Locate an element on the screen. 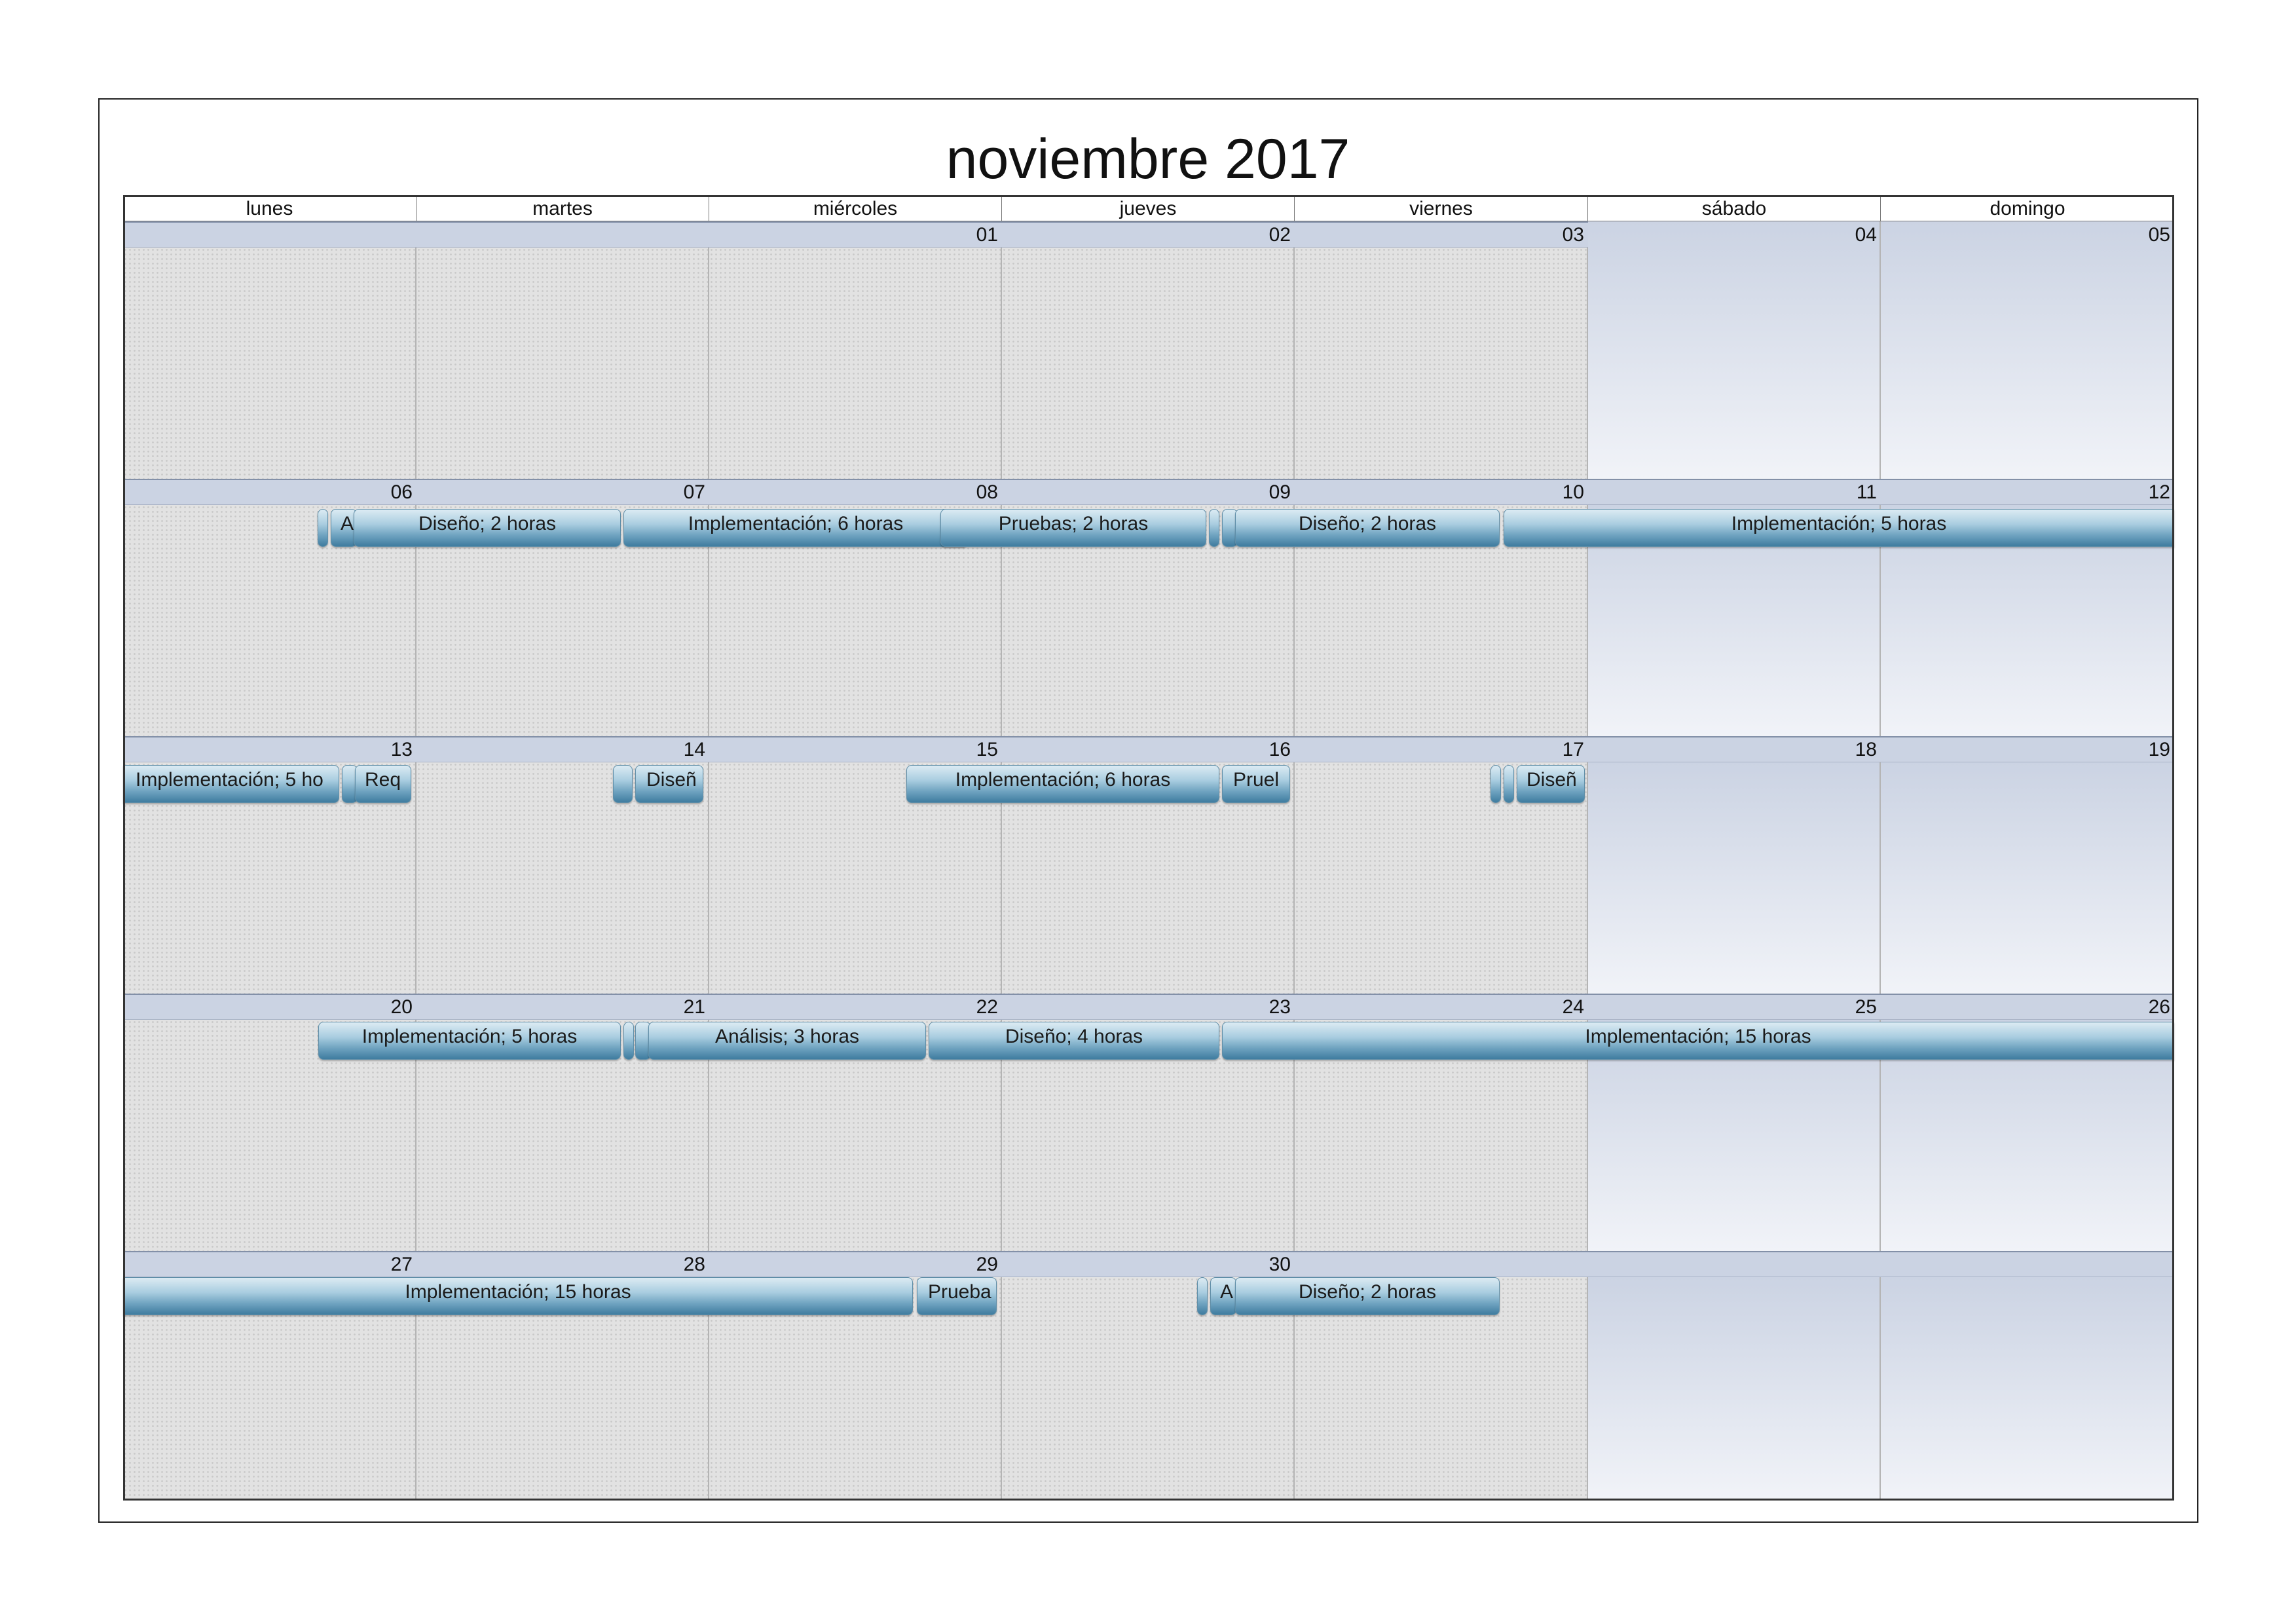 The height and width of the screenshot is (1623, 2296). event-bar: Pruel is located at coordinates (1256, 784).